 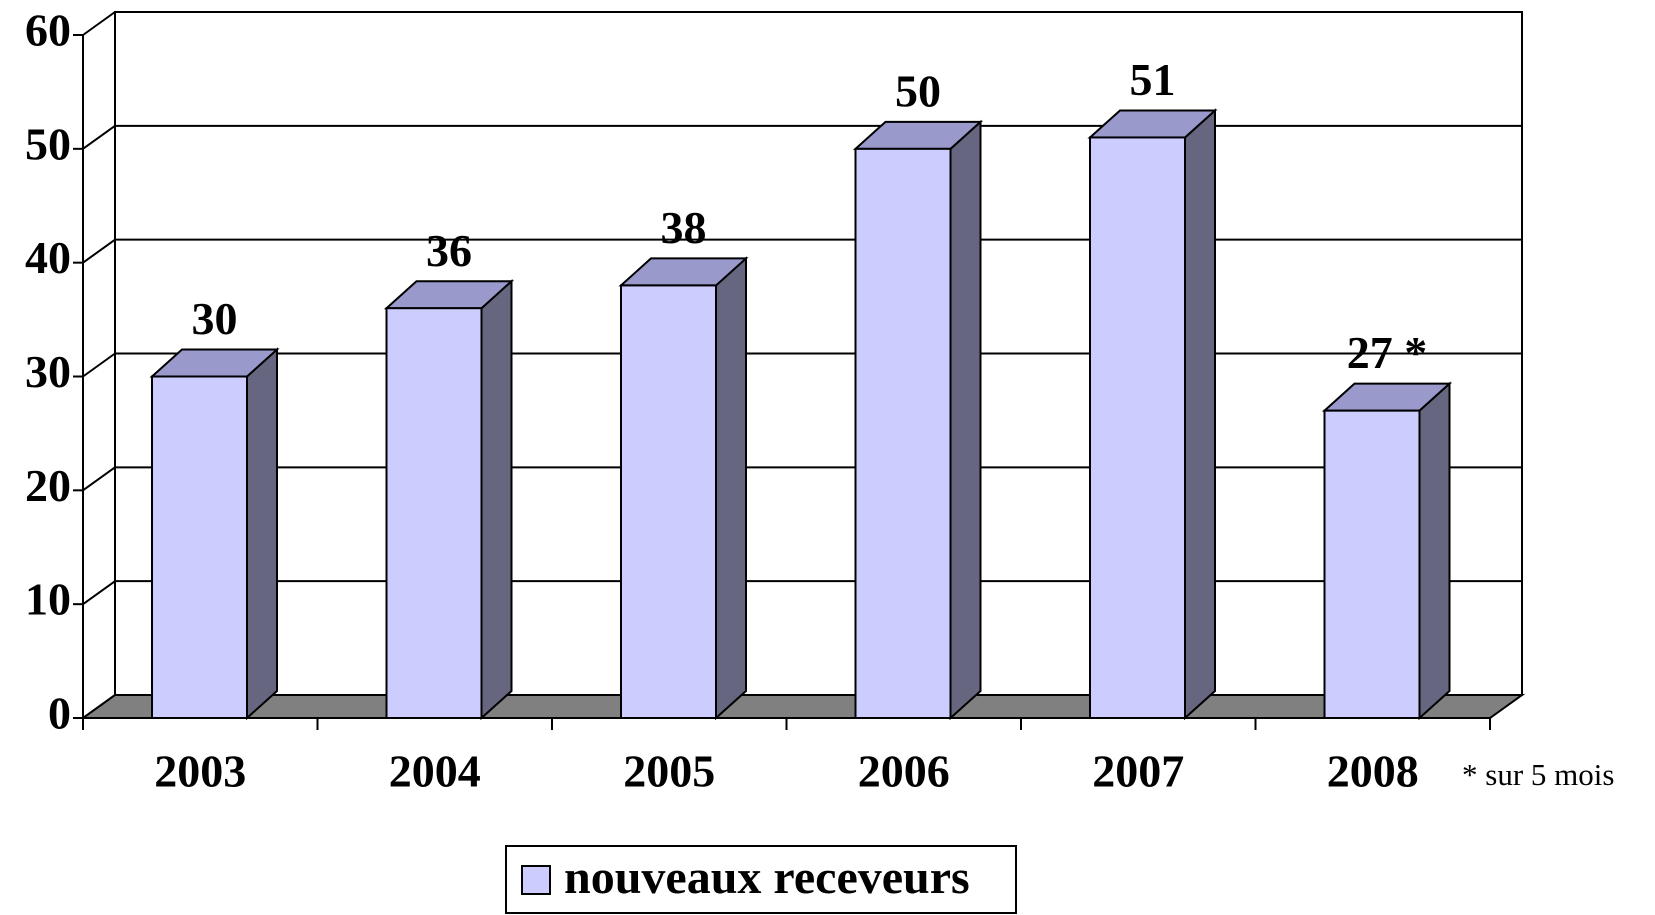 What do you see at coordinates (918, 90) in the screenshot?
I see `value-label: 50` at bounding box center [918, 90].